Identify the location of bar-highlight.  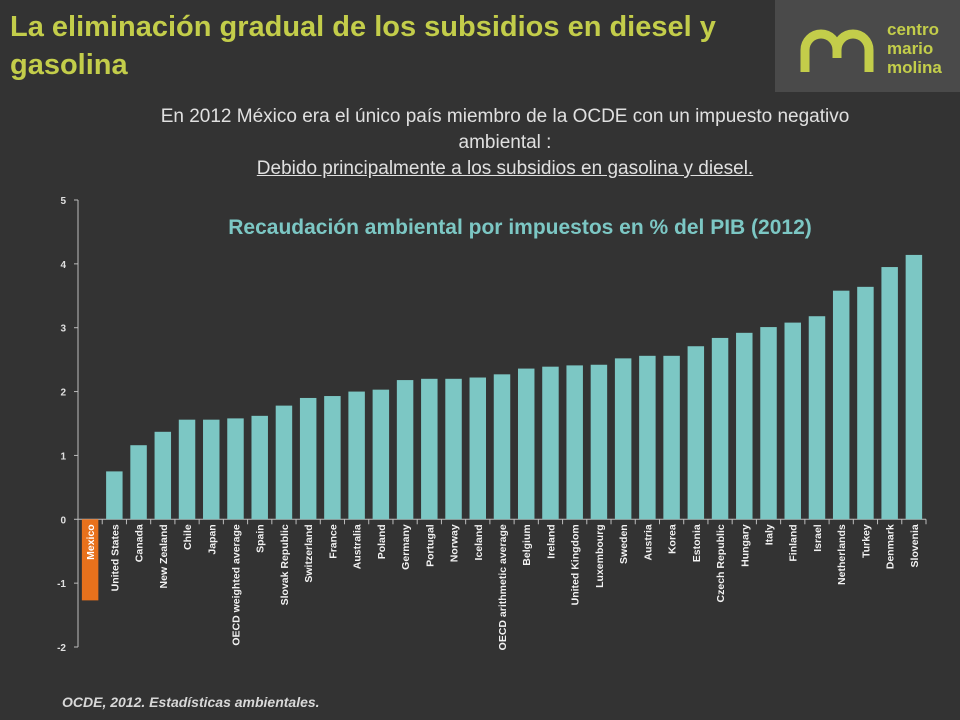
(90, 560).